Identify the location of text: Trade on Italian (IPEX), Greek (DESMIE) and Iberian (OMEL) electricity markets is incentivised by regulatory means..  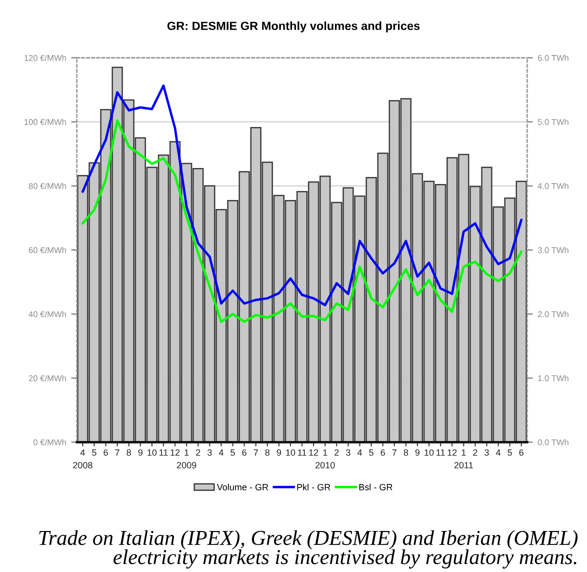
(308, 549).